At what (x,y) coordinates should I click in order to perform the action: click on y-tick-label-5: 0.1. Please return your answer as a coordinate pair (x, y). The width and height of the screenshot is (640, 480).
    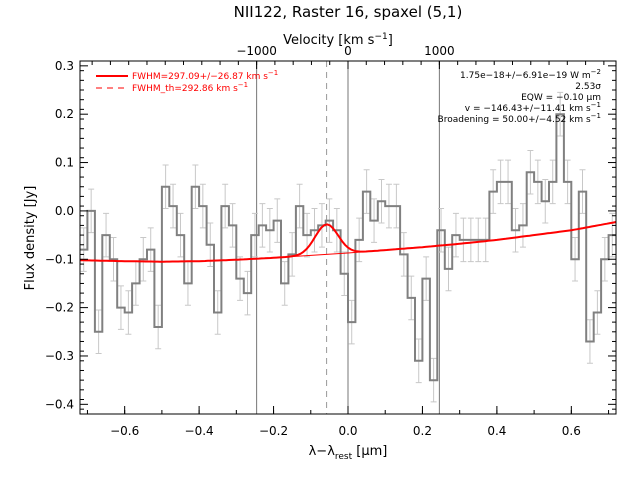
    Looking at the image, I should click on (64, 163).